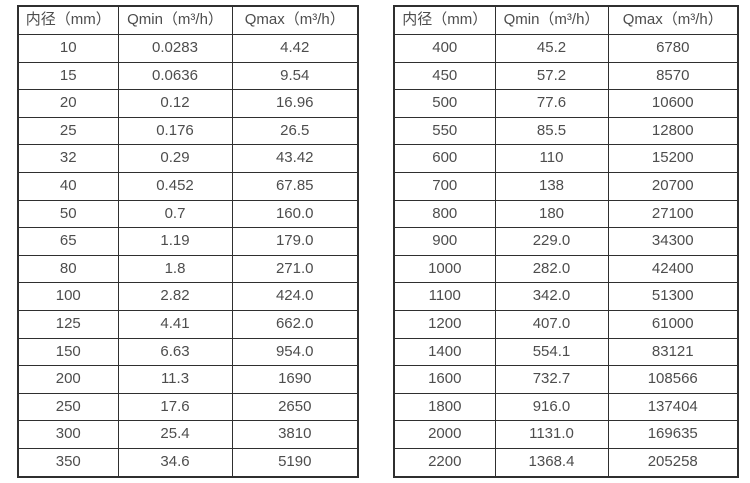  I want to click on table-cell: 40, so click(68, 186).